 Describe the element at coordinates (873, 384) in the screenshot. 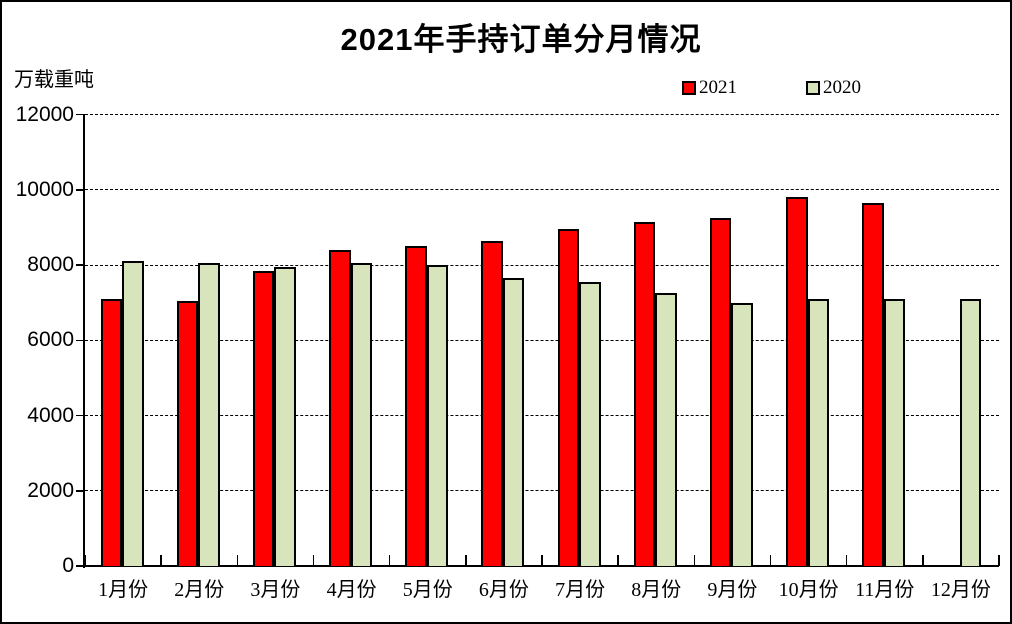

I see `bar-2021-m11` at that location.